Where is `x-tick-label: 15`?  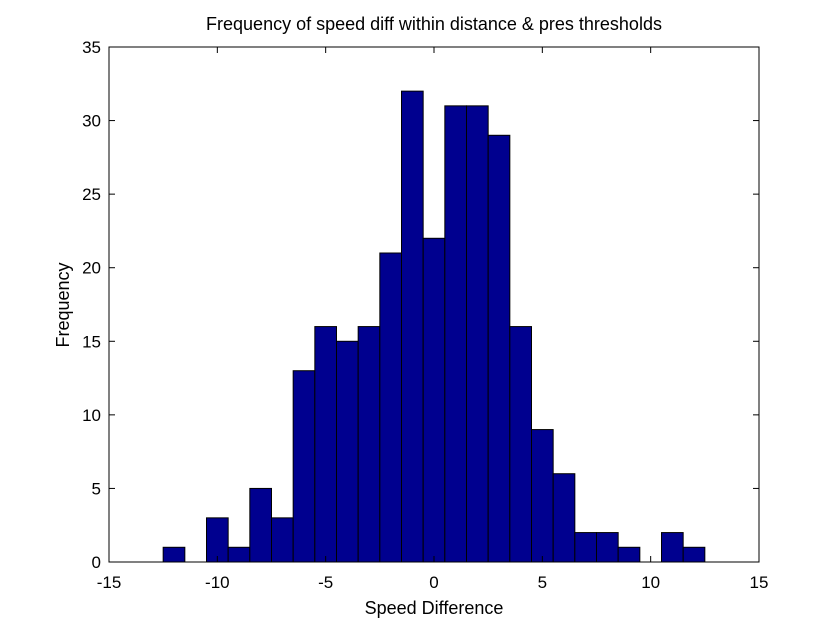
x-tick-label: 15 is located at coordinates (759, 582).